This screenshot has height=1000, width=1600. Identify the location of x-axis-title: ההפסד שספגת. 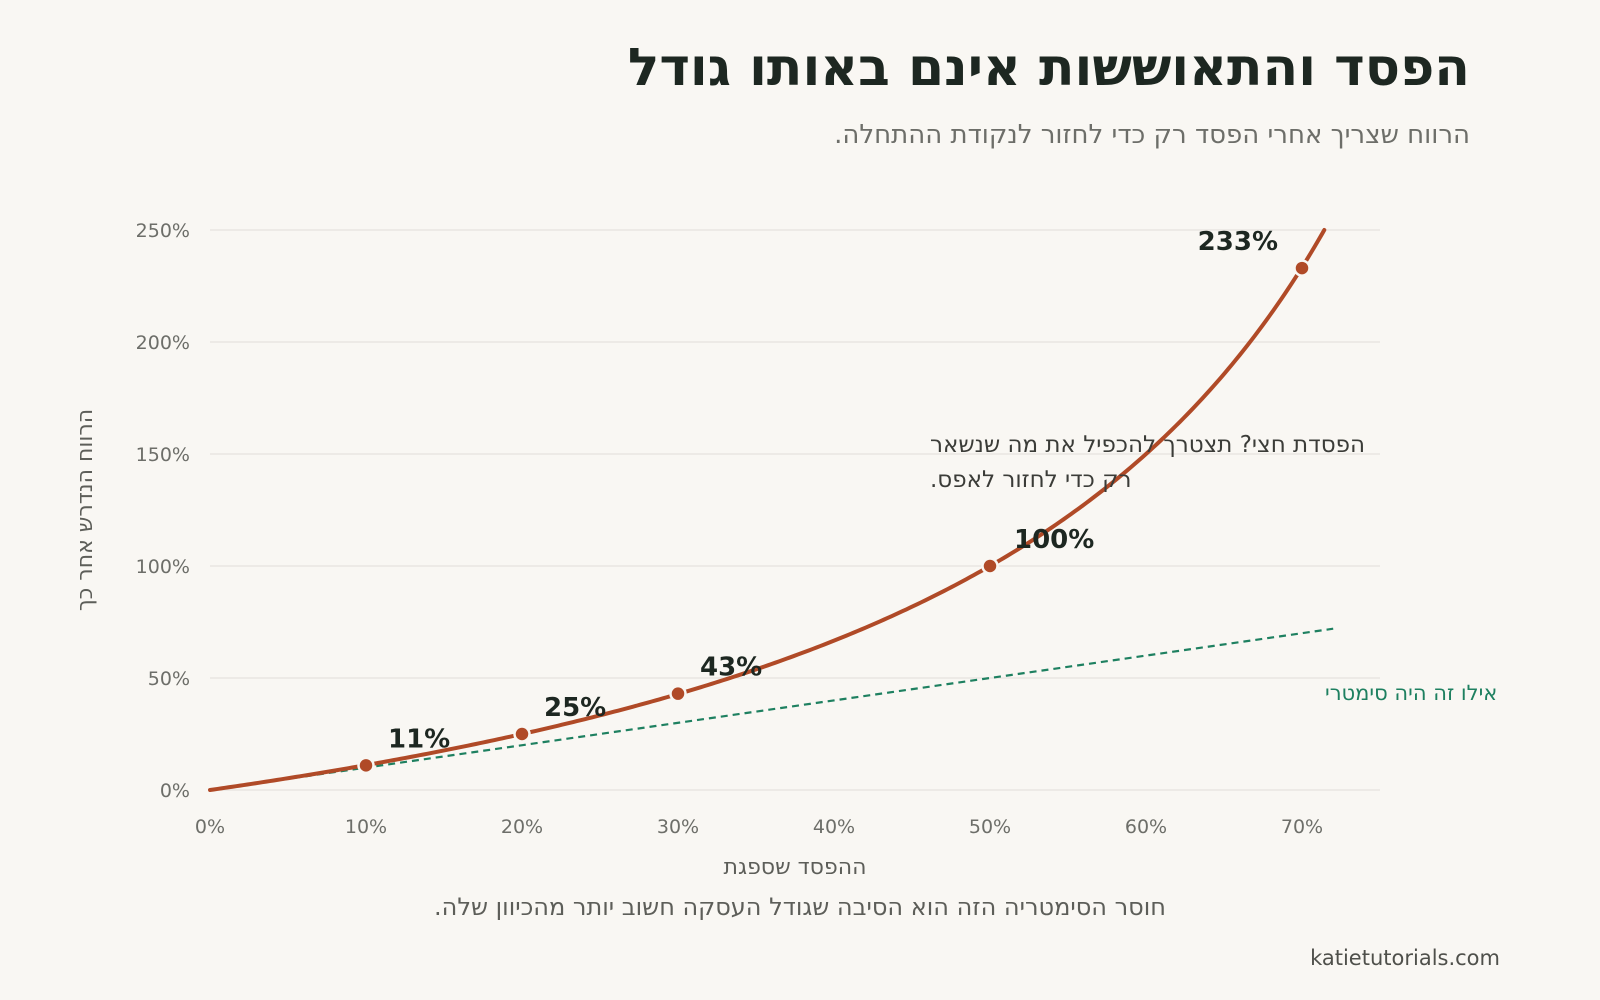
(795, 867).